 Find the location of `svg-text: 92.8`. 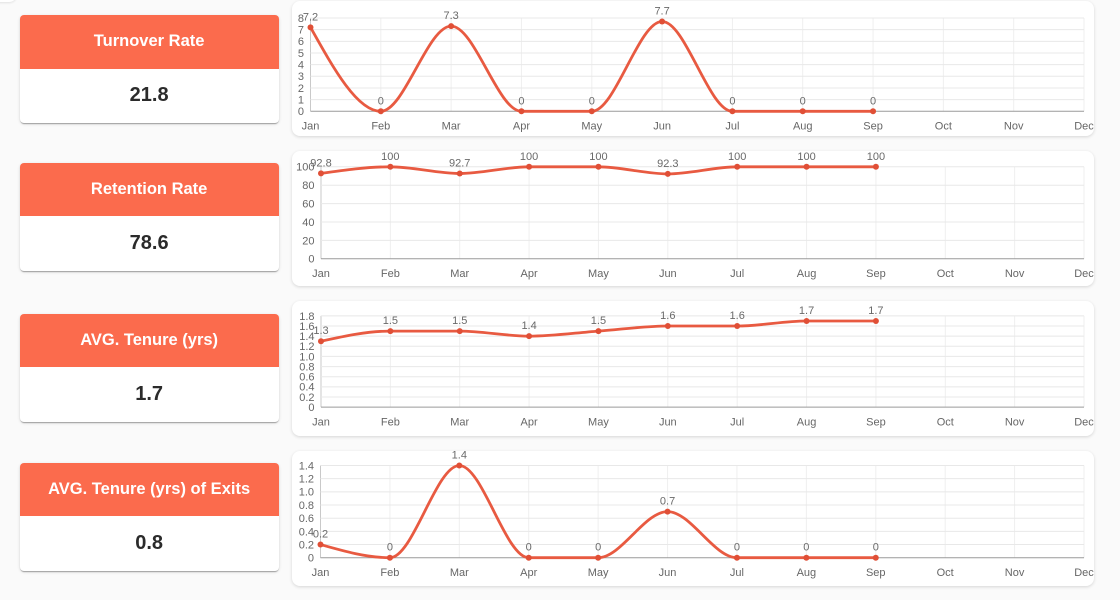

svg-text: 92.8 is located at coordinates (320, 163).